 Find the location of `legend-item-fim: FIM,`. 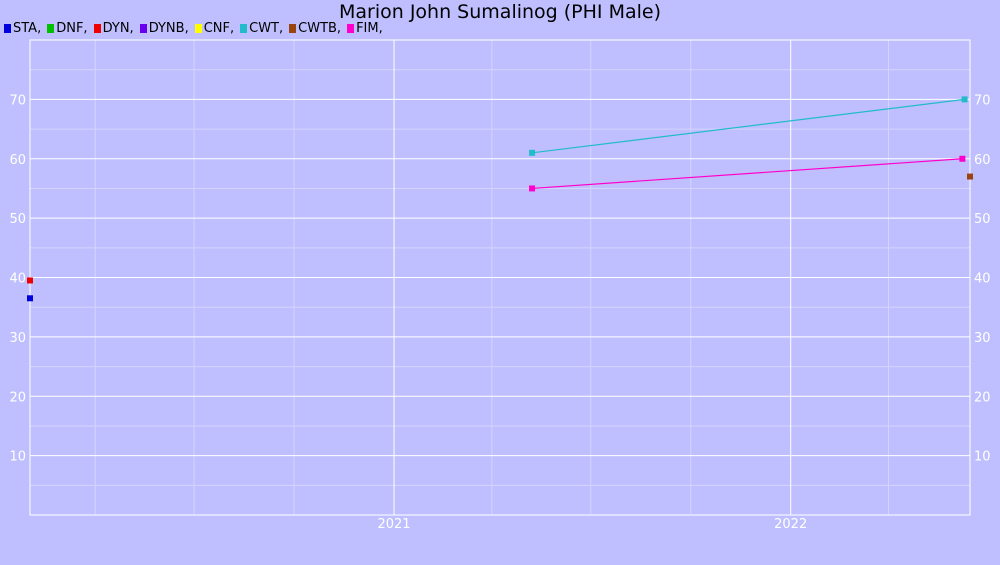

legend-item-fim: FIM, is located at coordinates (365, 28).